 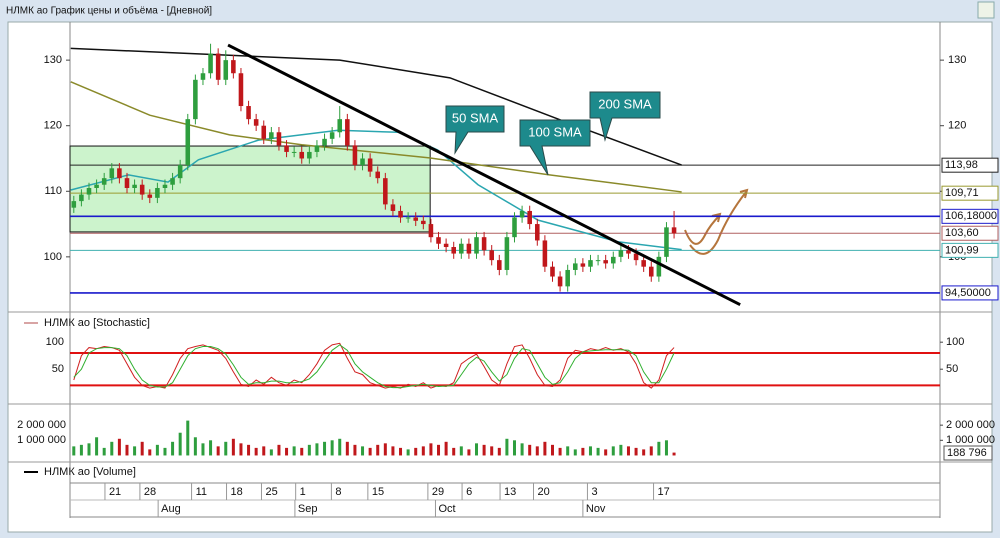 What do you see at coordinates (625, 116) in the screenshot?
I see `callout` at bounding box center [625, 116].